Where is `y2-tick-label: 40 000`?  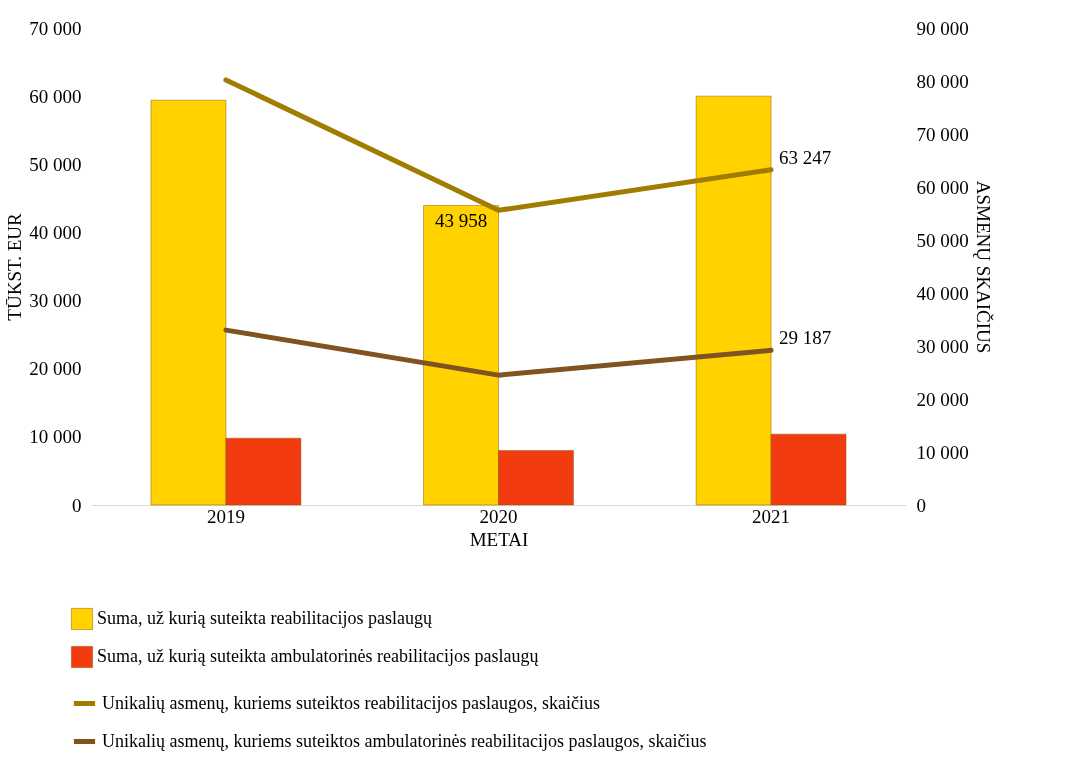 y2-tick-label: 40 000 is located at coordinates (942, 293).